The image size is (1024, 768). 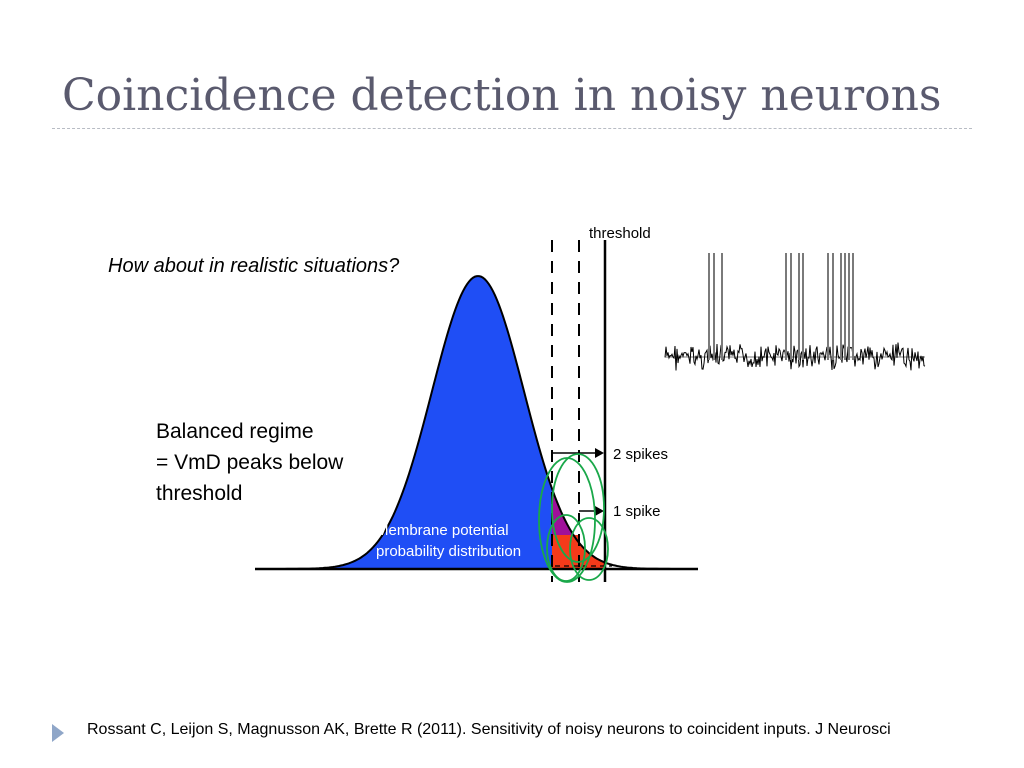 What do you see at coordinates (599, 453) in the screenshot?
I see `two-spikes-arrowhead` at bounding box center [599, 453].